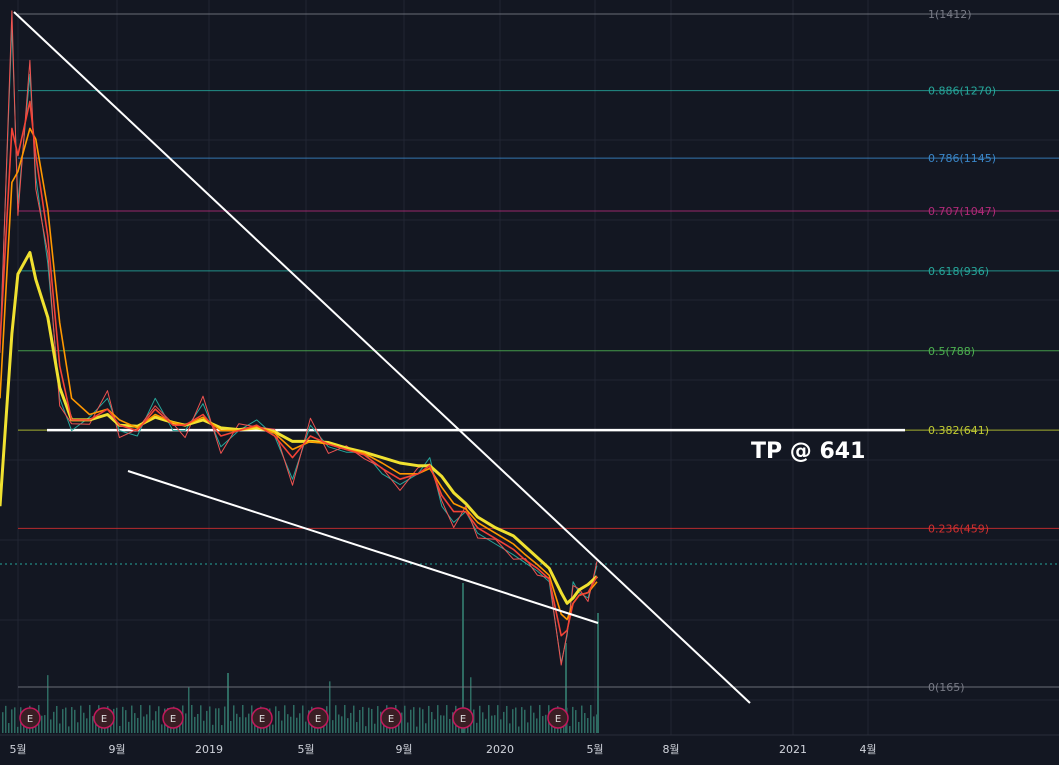  Describe the element at coordinates (867, 749) in the screenshot. I see `x-tick-label: 4월` at that location.